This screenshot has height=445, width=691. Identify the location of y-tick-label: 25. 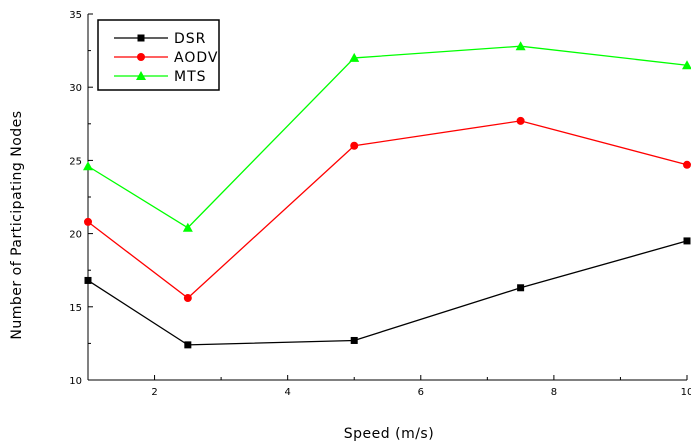
(75, 161).